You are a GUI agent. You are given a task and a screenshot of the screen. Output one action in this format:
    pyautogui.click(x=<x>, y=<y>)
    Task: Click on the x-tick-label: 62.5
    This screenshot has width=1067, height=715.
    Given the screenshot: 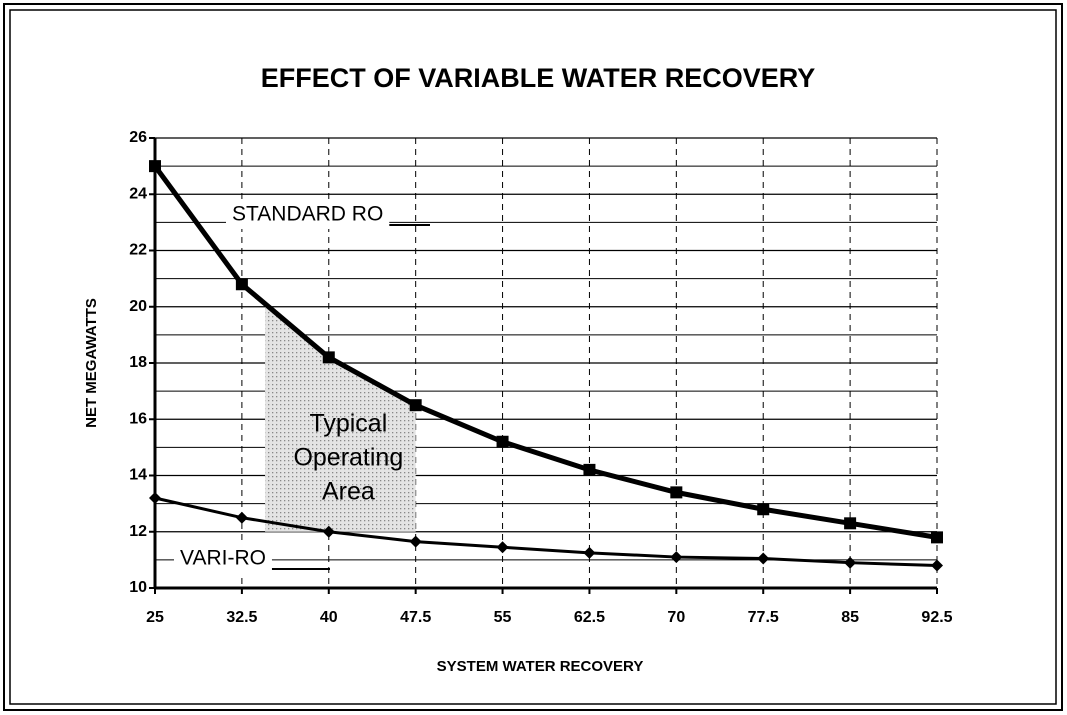 What is the action you would take?
    pyautogui.click(x=589, y=617)
    